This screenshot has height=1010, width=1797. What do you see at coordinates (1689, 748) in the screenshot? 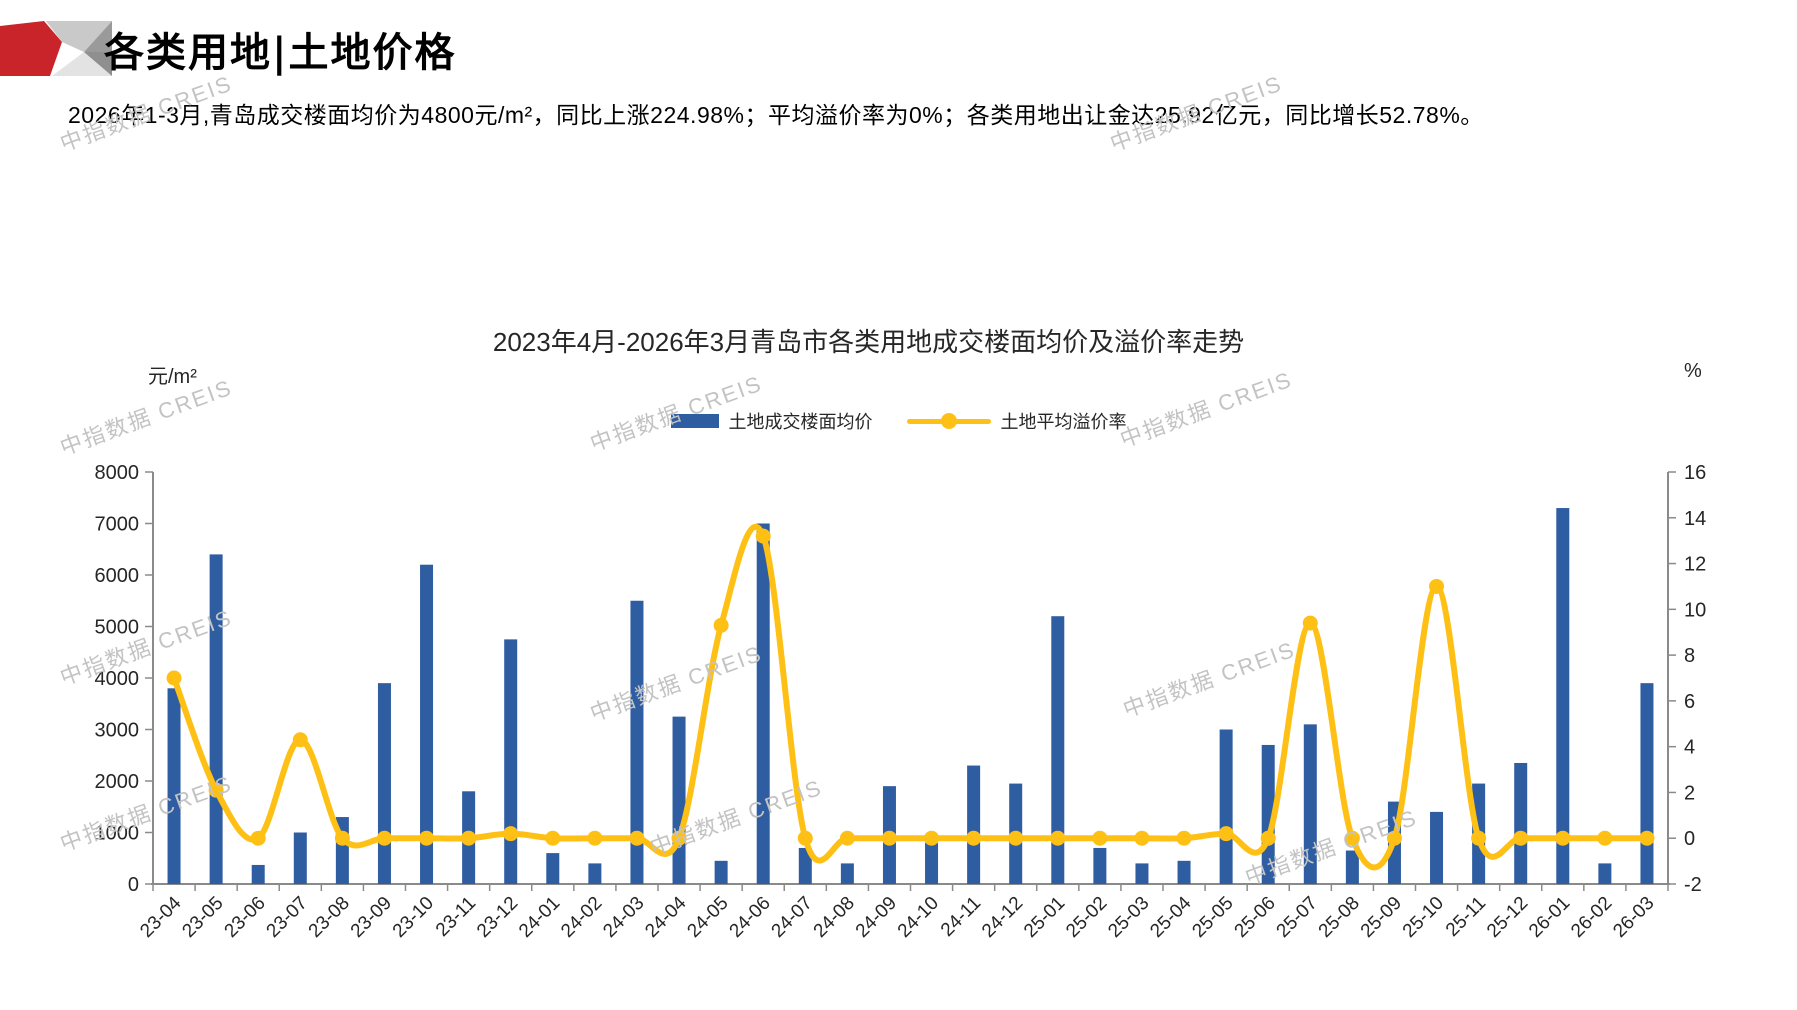
I see `right-axis-label: 4` at bounding box center [1689, 748].